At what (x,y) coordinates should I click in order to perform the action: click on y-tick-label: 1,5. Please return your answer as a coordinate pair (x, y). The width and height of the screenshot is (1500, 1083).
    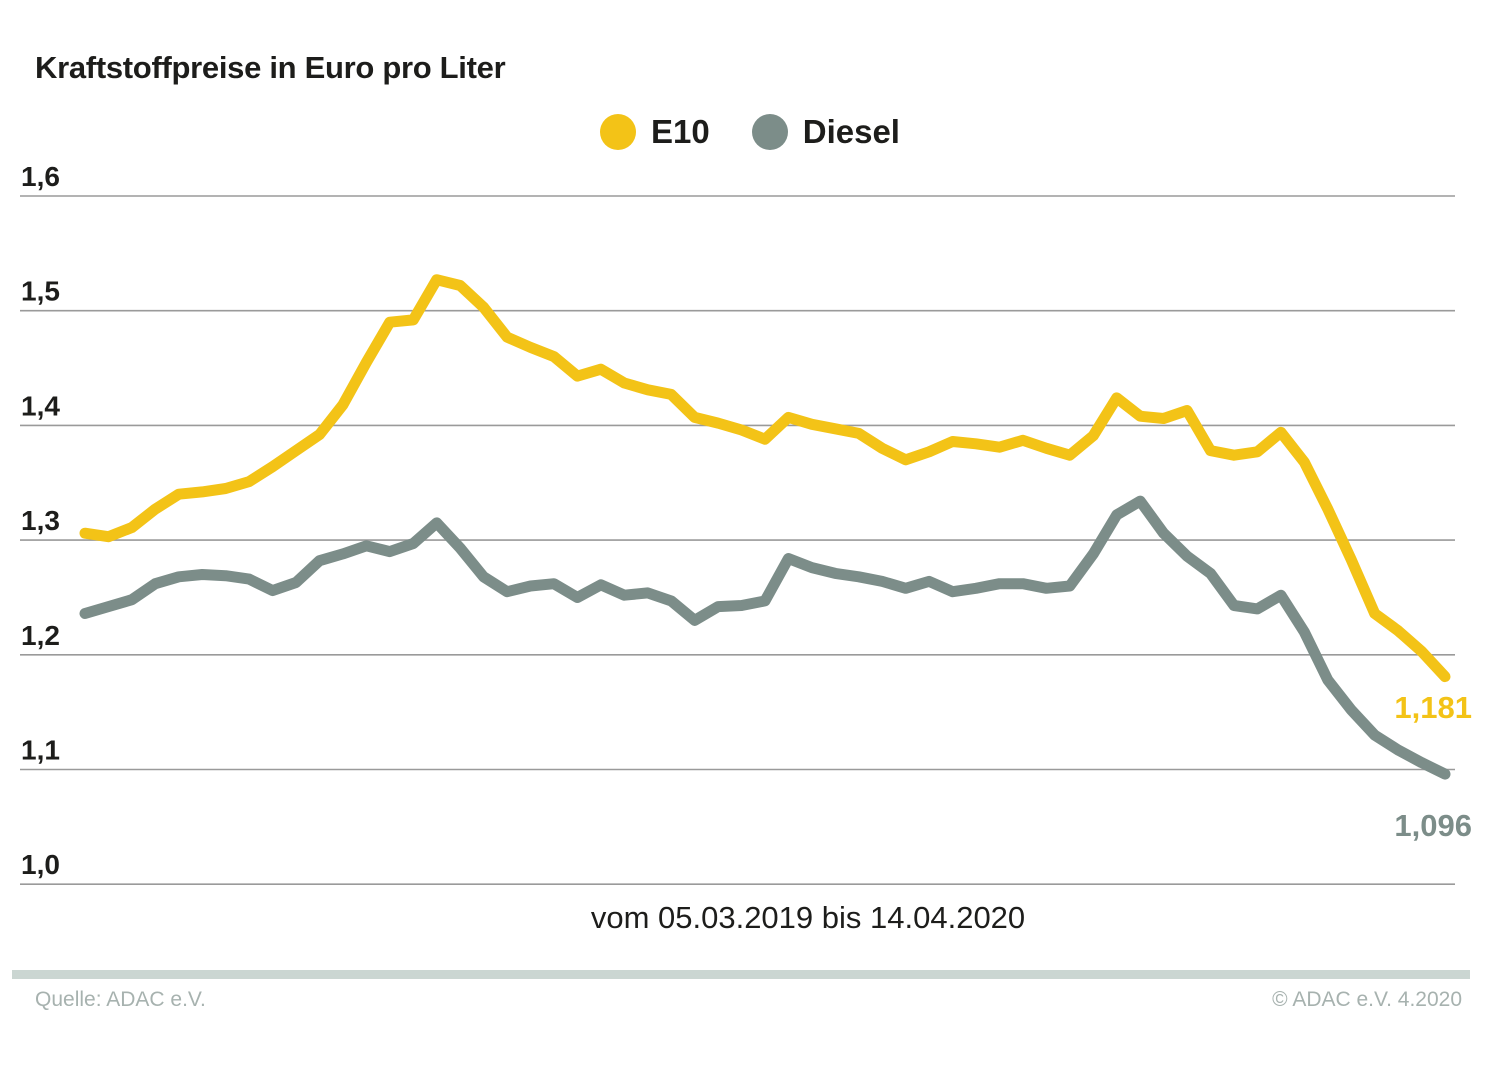
    Looking at the image, I should click on (40, 291).